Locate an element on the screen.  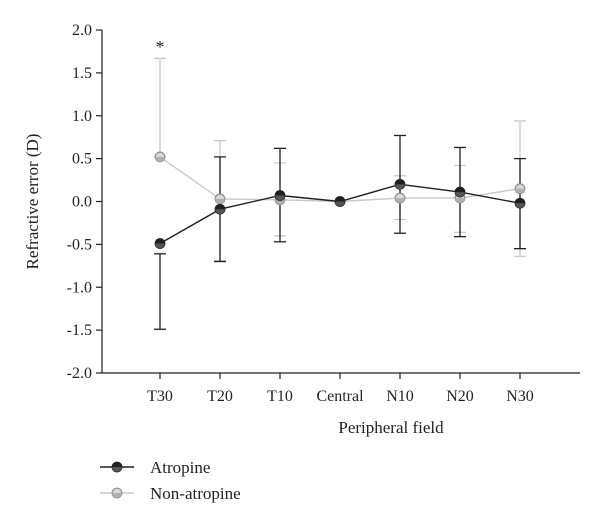
legend: Atropine Non-atropine is located at coordinates (170, 480).